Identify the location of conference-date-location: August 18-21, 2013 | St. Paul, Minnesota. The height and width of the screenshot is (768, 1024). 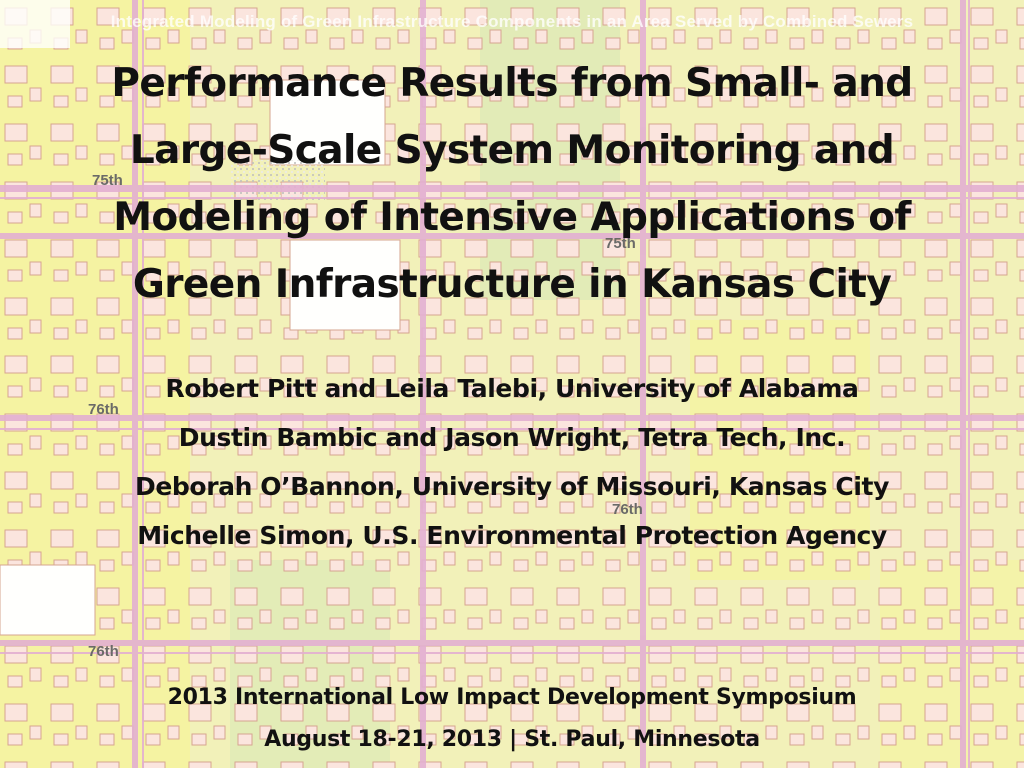
(512, 739).